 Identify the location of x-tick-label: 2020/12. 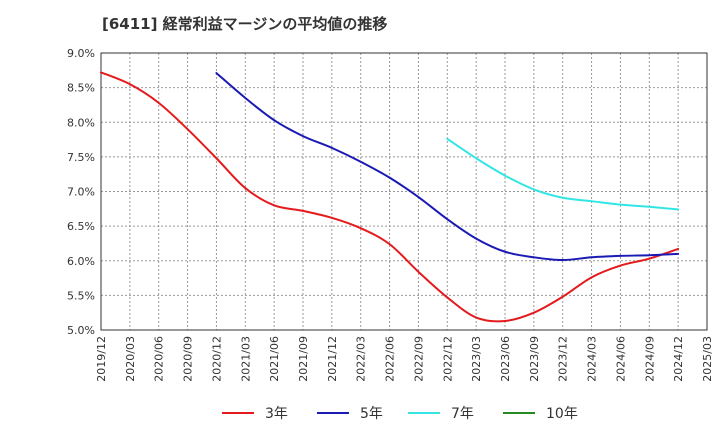
(216, 359).